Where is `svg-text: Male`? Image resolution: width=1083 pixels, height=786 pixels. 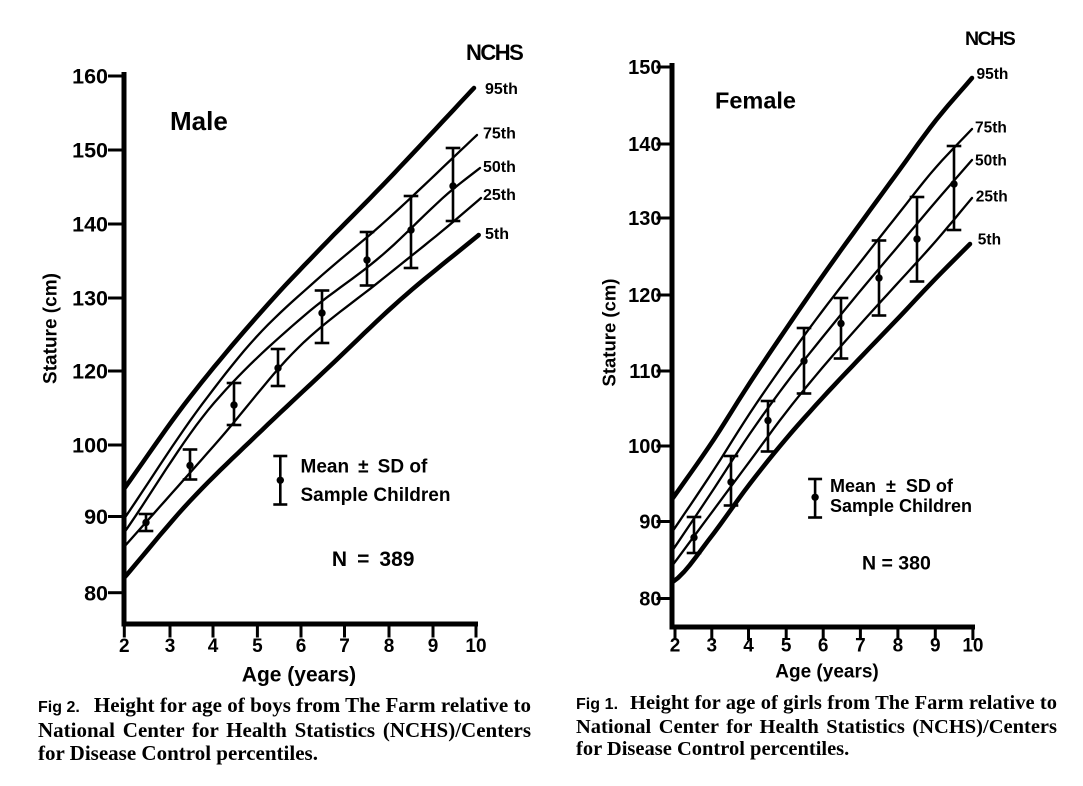 svg-text: Male is located at coordinates (199, 121).